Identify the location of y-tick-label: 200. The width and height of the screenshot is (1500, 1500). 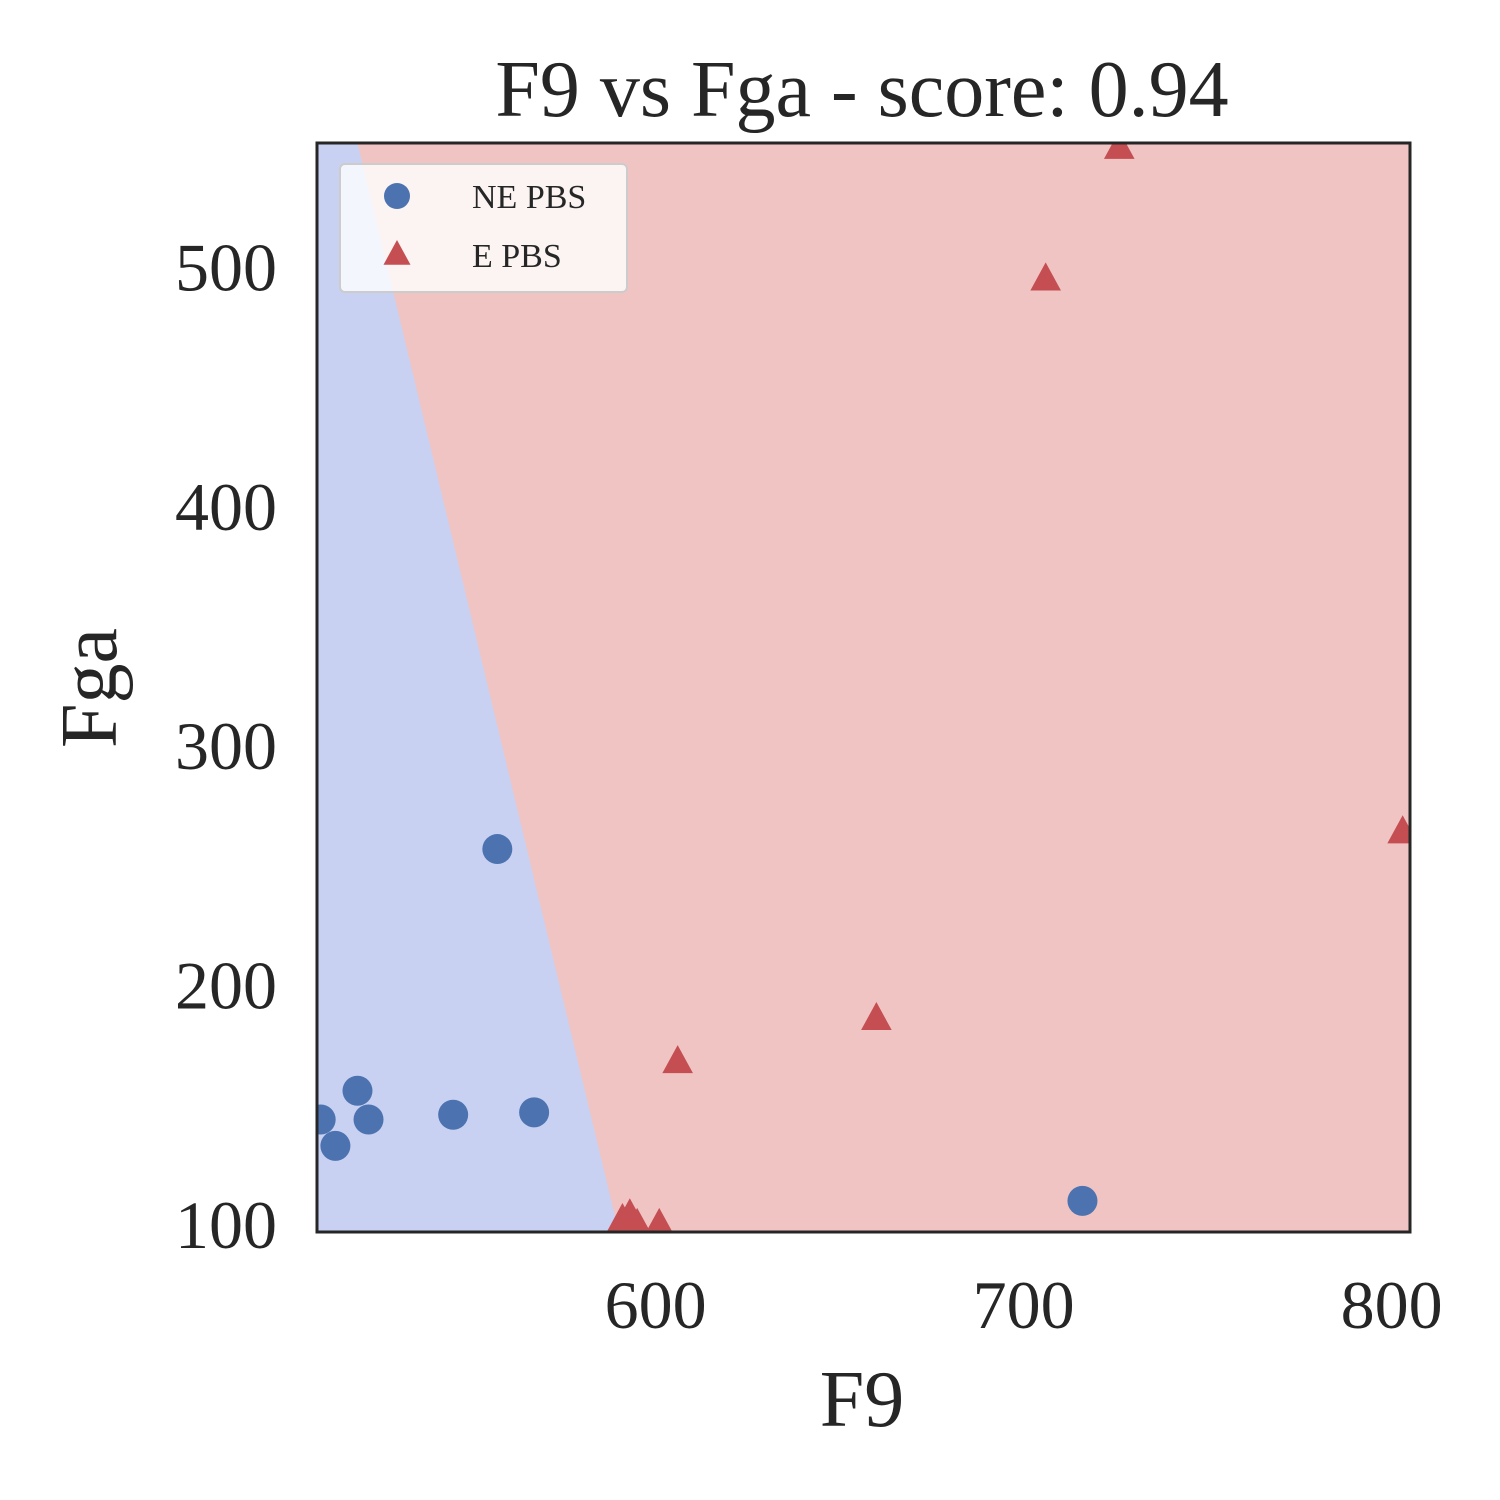
(226, 985).